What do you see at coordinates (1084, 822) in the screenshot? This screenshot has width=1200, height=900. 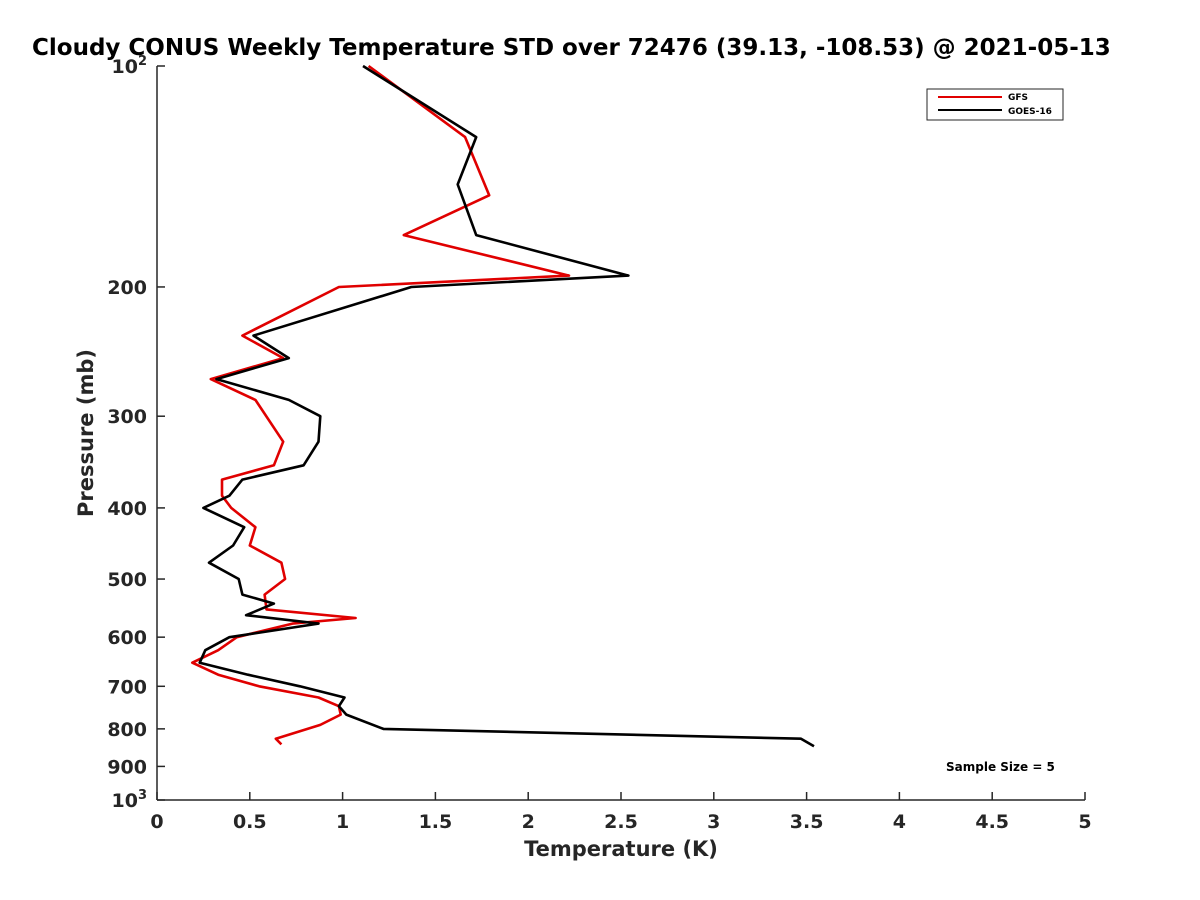 I see `x-tick-label: 5` at bounding box center [1084, 822].